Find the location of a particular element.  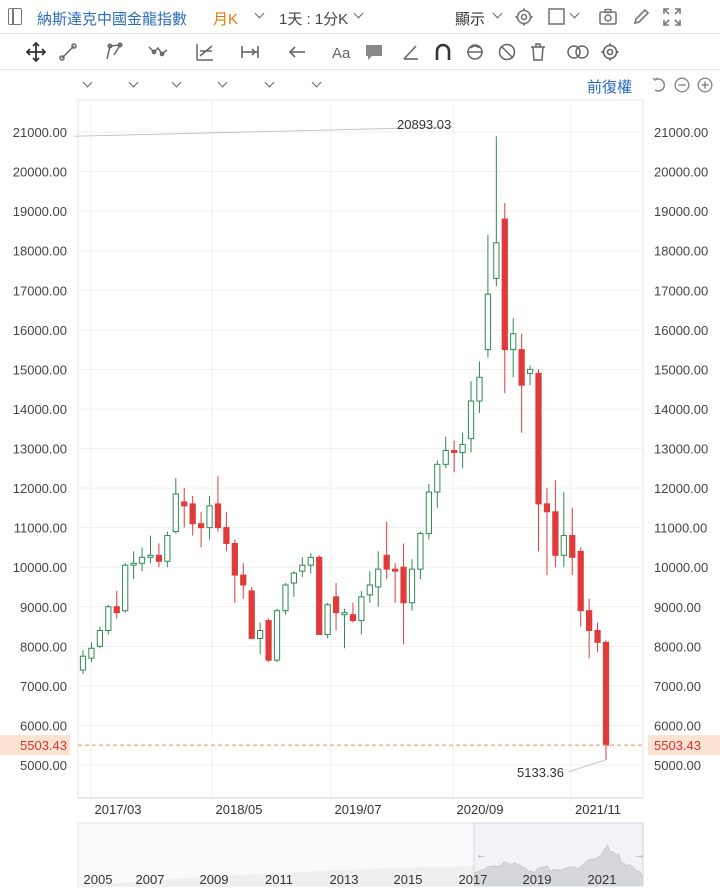

fibonacci-icon is located at coordinates (205, 52).